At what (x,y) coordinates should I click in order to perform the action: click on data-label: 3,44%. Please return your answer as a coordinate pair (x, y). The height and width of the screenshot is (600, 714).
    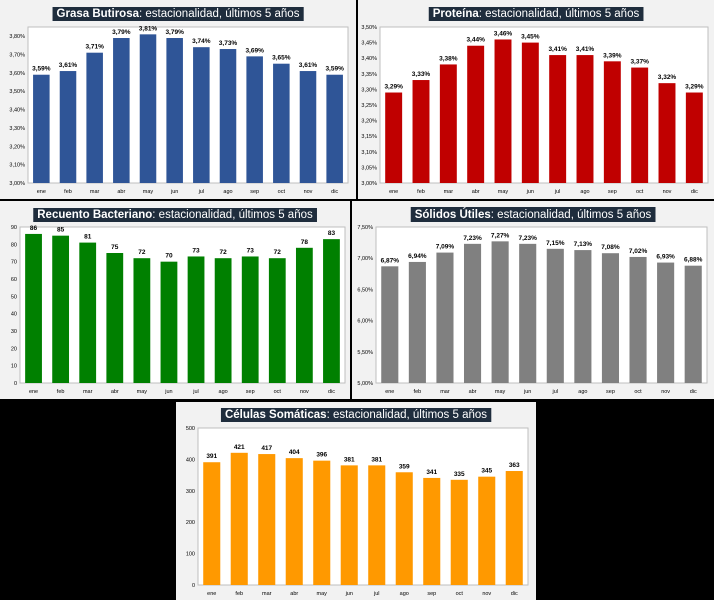
    Looking at the image, I should click on (475, 40).